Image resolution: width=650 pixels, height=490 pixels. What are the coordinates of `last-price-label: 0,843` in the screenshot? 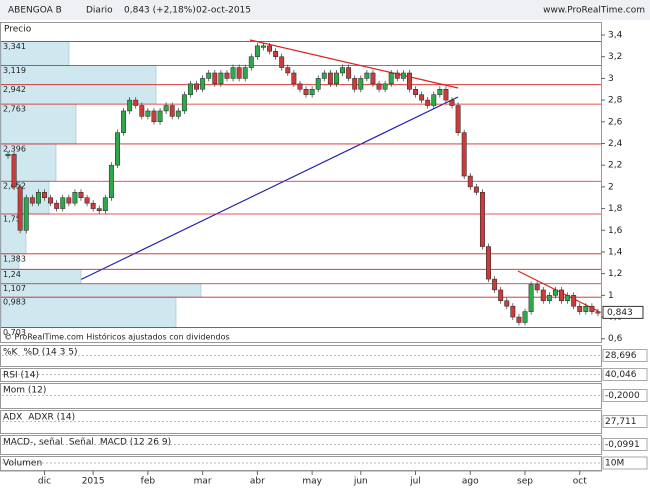 It's located at (620, 313).